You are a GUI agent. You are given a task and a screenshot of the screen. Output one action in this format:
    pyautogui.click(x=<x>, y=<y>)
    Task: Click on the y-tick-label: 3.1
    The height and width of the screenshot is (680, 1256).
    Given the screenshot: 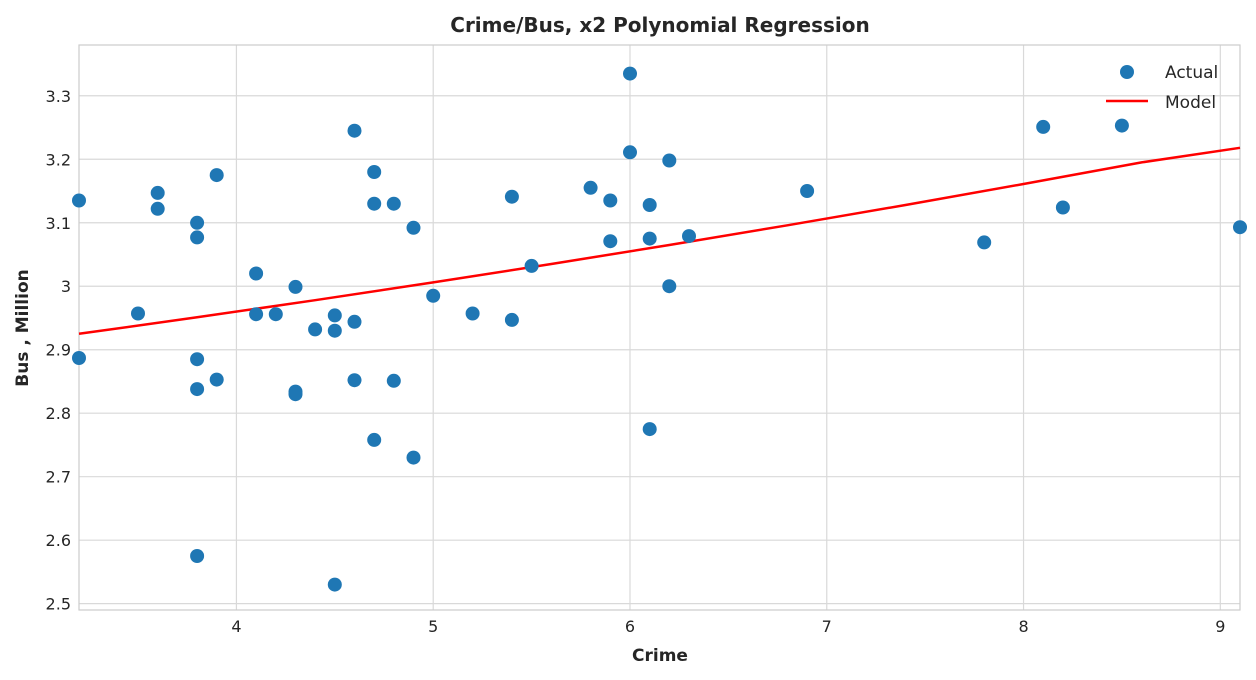 What is the action you would take?
    pyautogui.click(x=58, y=223)
    